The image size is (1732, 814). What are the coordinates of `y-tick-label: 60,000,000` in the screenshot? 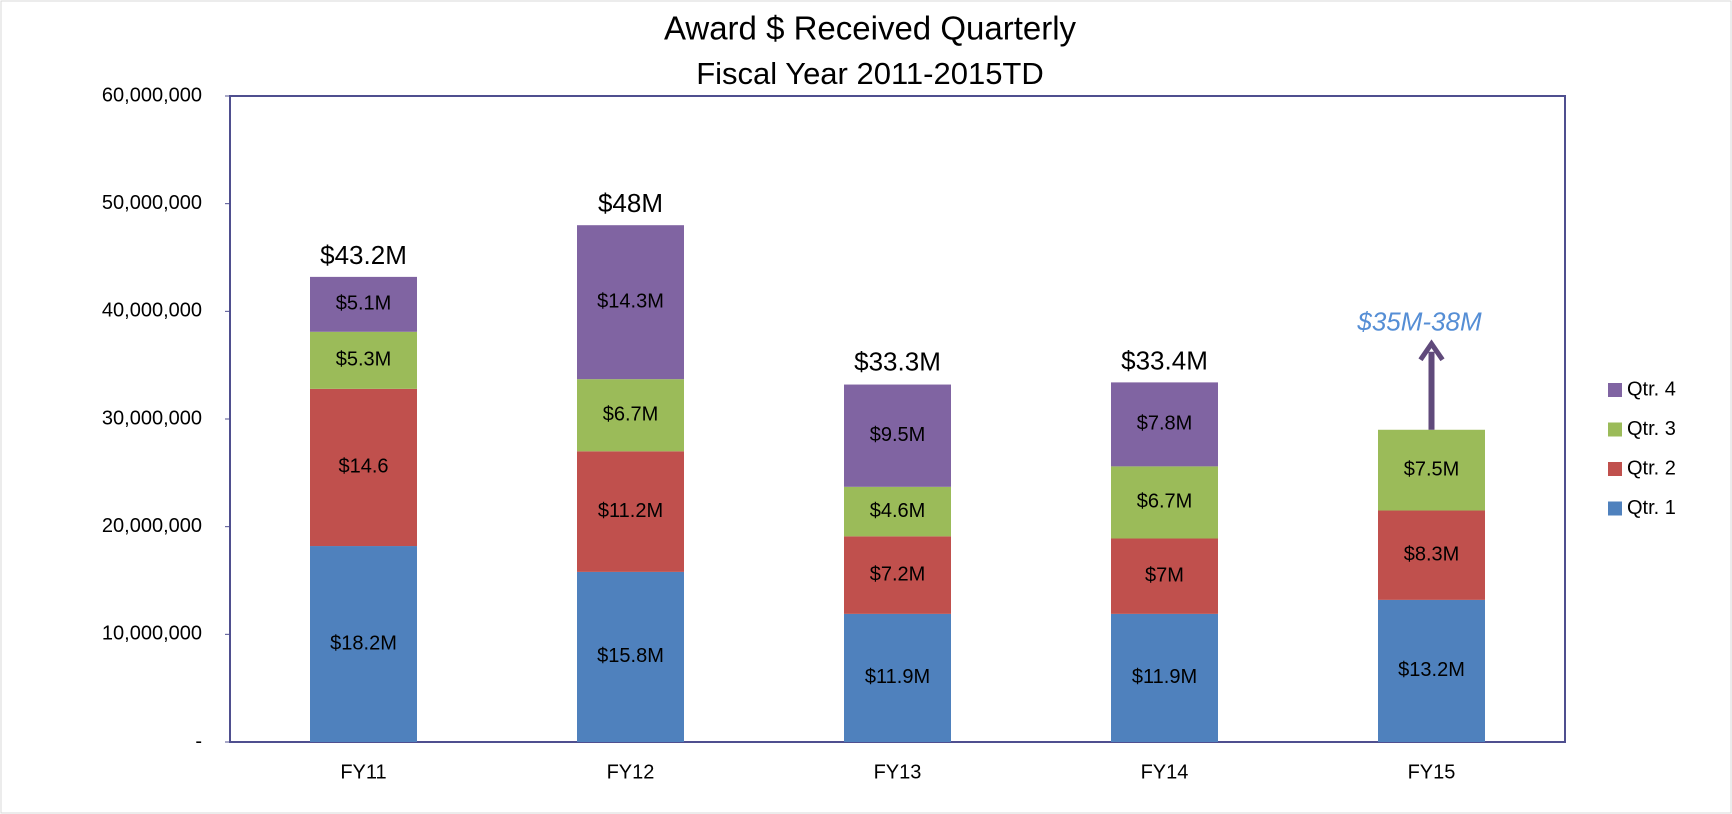 It's located at (152, 95).